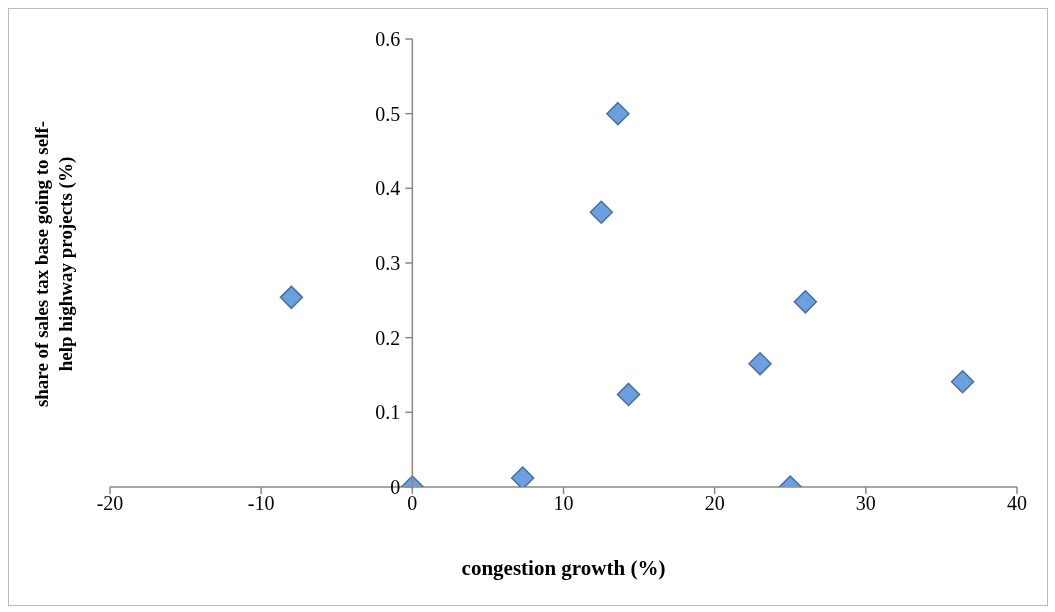 Image resolution: width=1055 pixels, height=612 pixels. What do you see at coordinates (714, 503) in the screenshot?
I see `x-tick-label: 20` at bounding box center [714, 503].